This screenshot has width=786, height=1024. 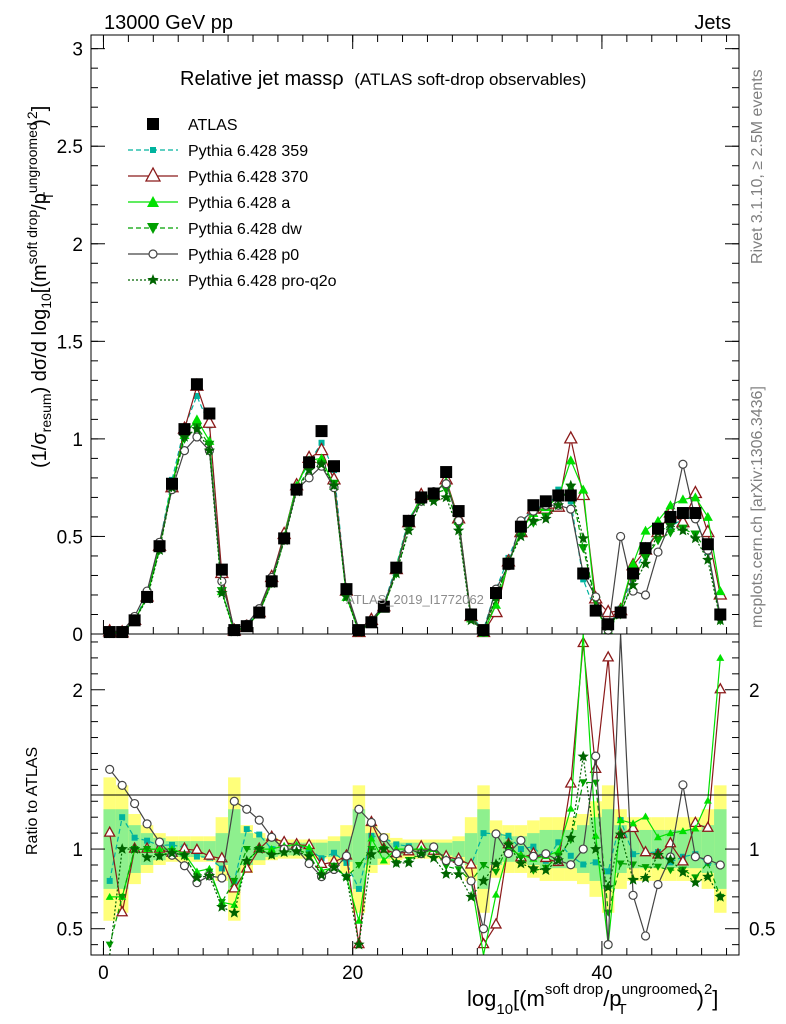 What do you see at coordinates (32, 157) in the screenshot?
I see `ylabel-part: ungroomed` at bounding box center [32, 157].